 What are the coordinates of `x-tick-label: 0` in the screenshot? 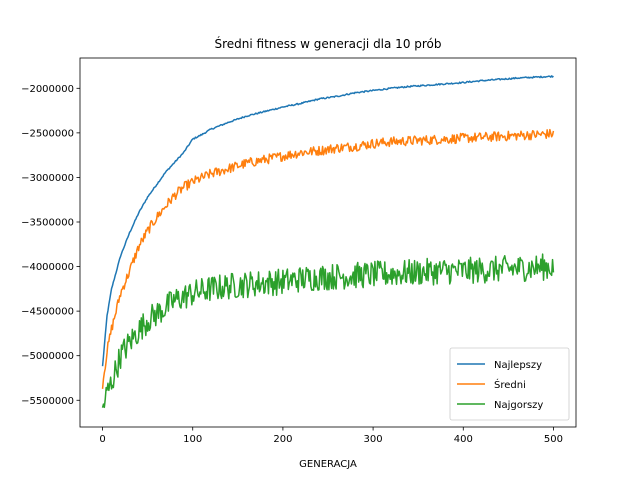 It's located at (102, 439).